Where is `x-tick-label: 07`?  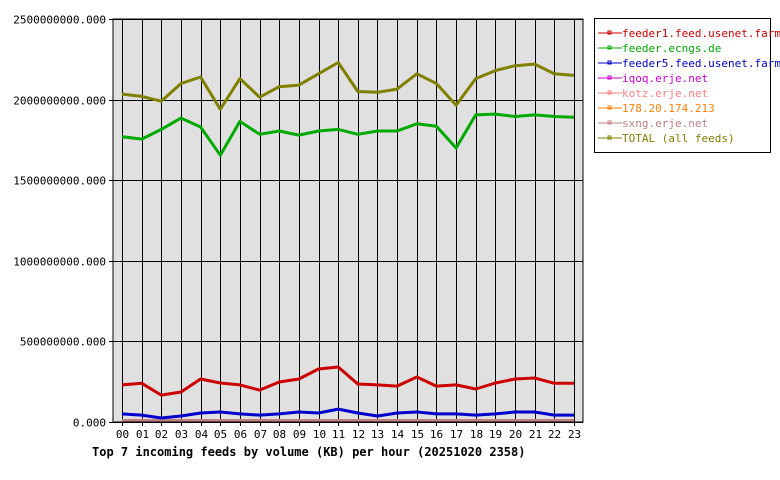 x-tick-label: 07 is located at coordinates (260, 434).